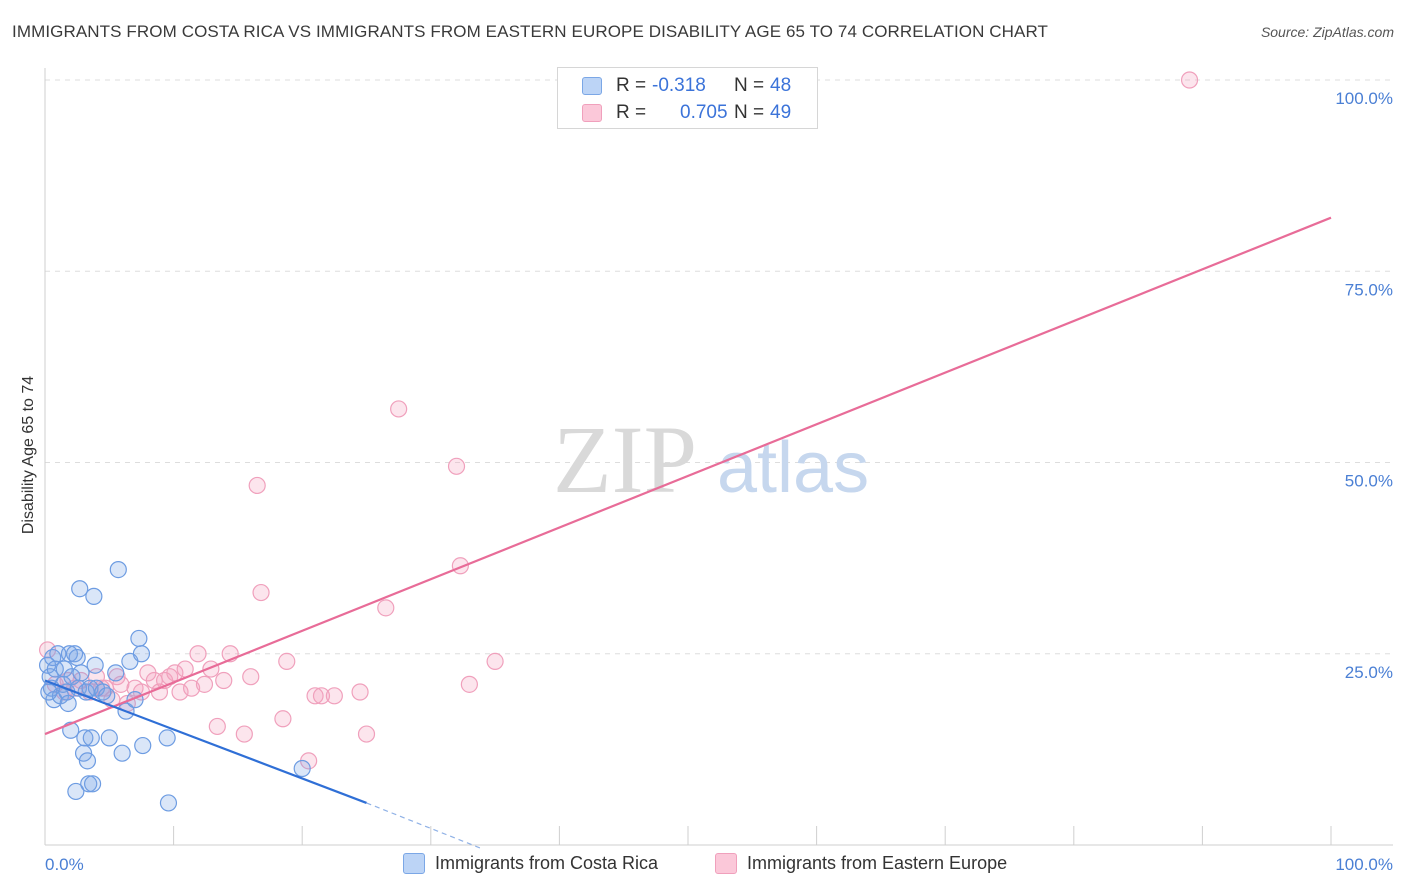 This screenshot has height=892, width=1406. What do you see at coordinates (1364, 864) in the screenshot?
I see `x-tick-label: 100.0%` at bounding box center [1364, 864].